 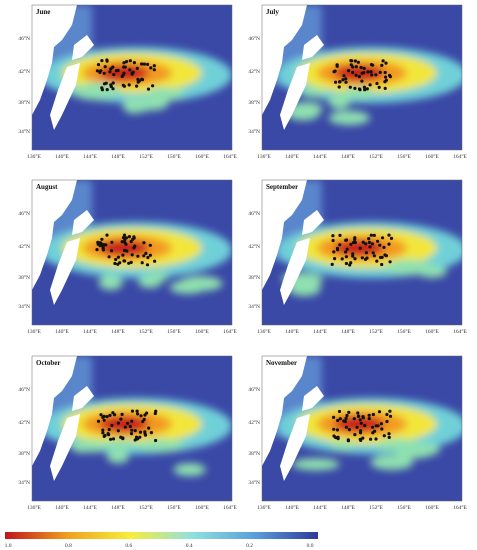 I want to click on lat-tick-label: 42°N, so click(x=254, y=246).